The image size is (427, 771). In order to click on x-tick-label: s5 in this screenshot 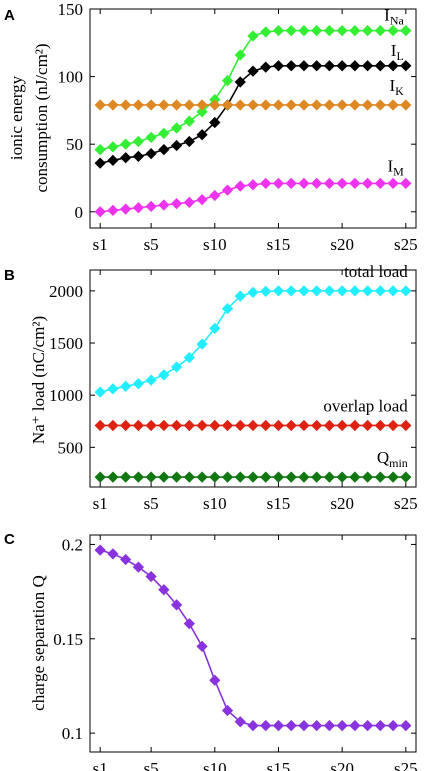, I will do `click(151, 765)`.